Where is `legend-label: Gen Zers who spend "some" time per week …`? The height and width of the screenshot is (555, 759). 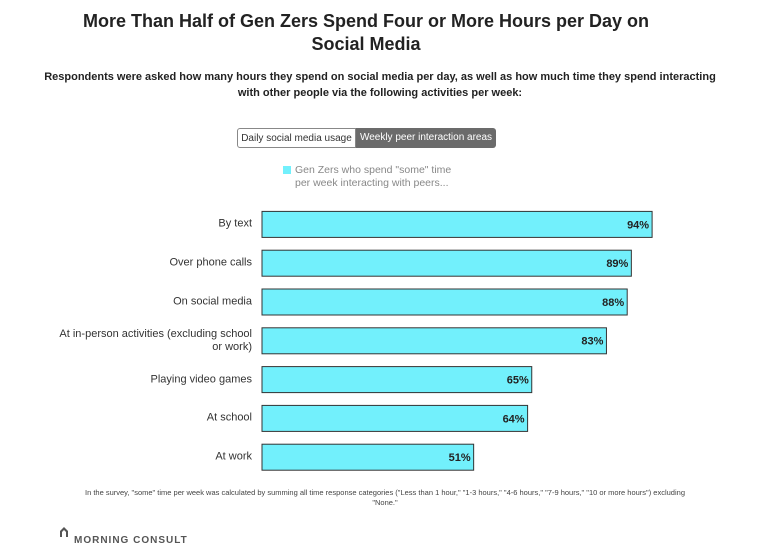 legend-label: Gen Zers who spend "some" time per week … is located at coordinates (373, 176).